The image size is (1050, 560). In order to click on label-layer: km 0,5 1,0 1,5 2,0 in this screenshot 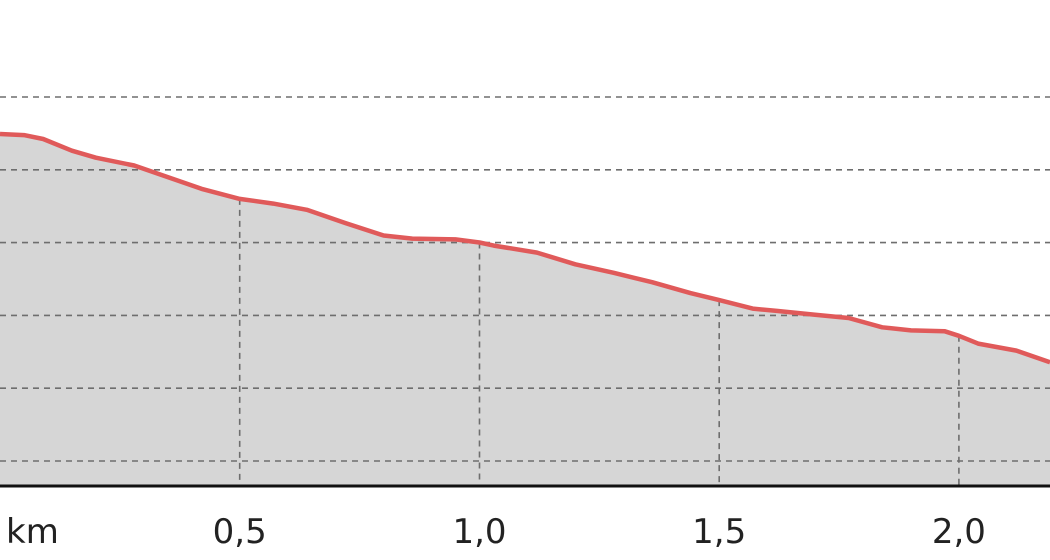, I will do `click(496, 532)`.